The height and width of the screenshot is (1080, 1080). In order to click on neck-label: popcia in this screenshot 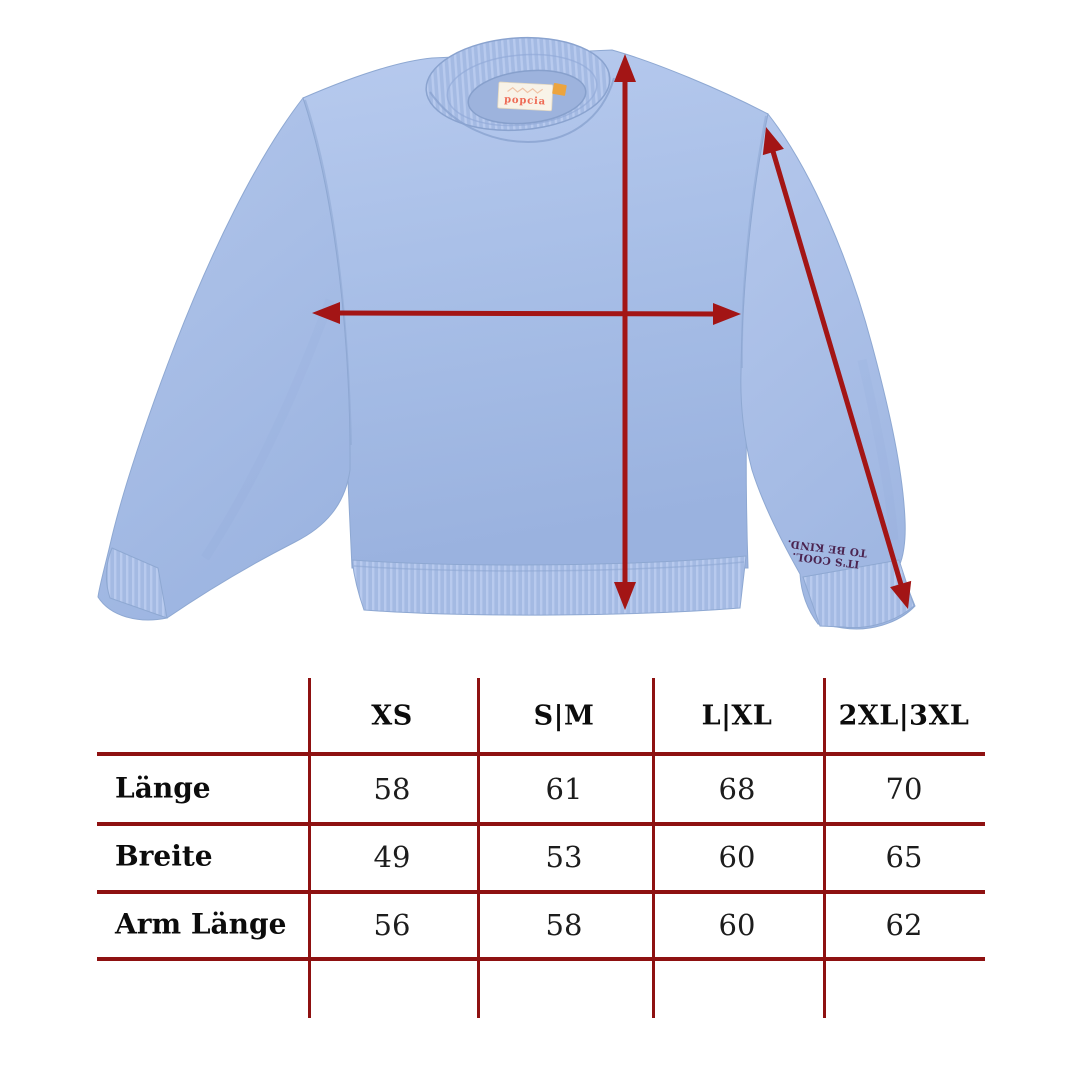, I will do `click(532, 96)`.